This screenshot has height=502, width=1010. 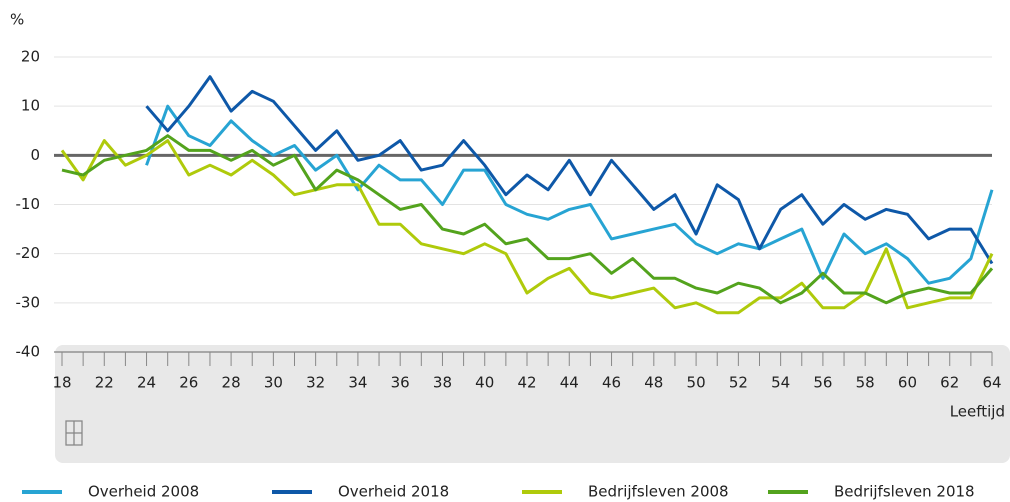 What do you see at coordinates (146, 383) in the screenshot?
I see `x-tick-label: 24` at bounding box center [146, 383].